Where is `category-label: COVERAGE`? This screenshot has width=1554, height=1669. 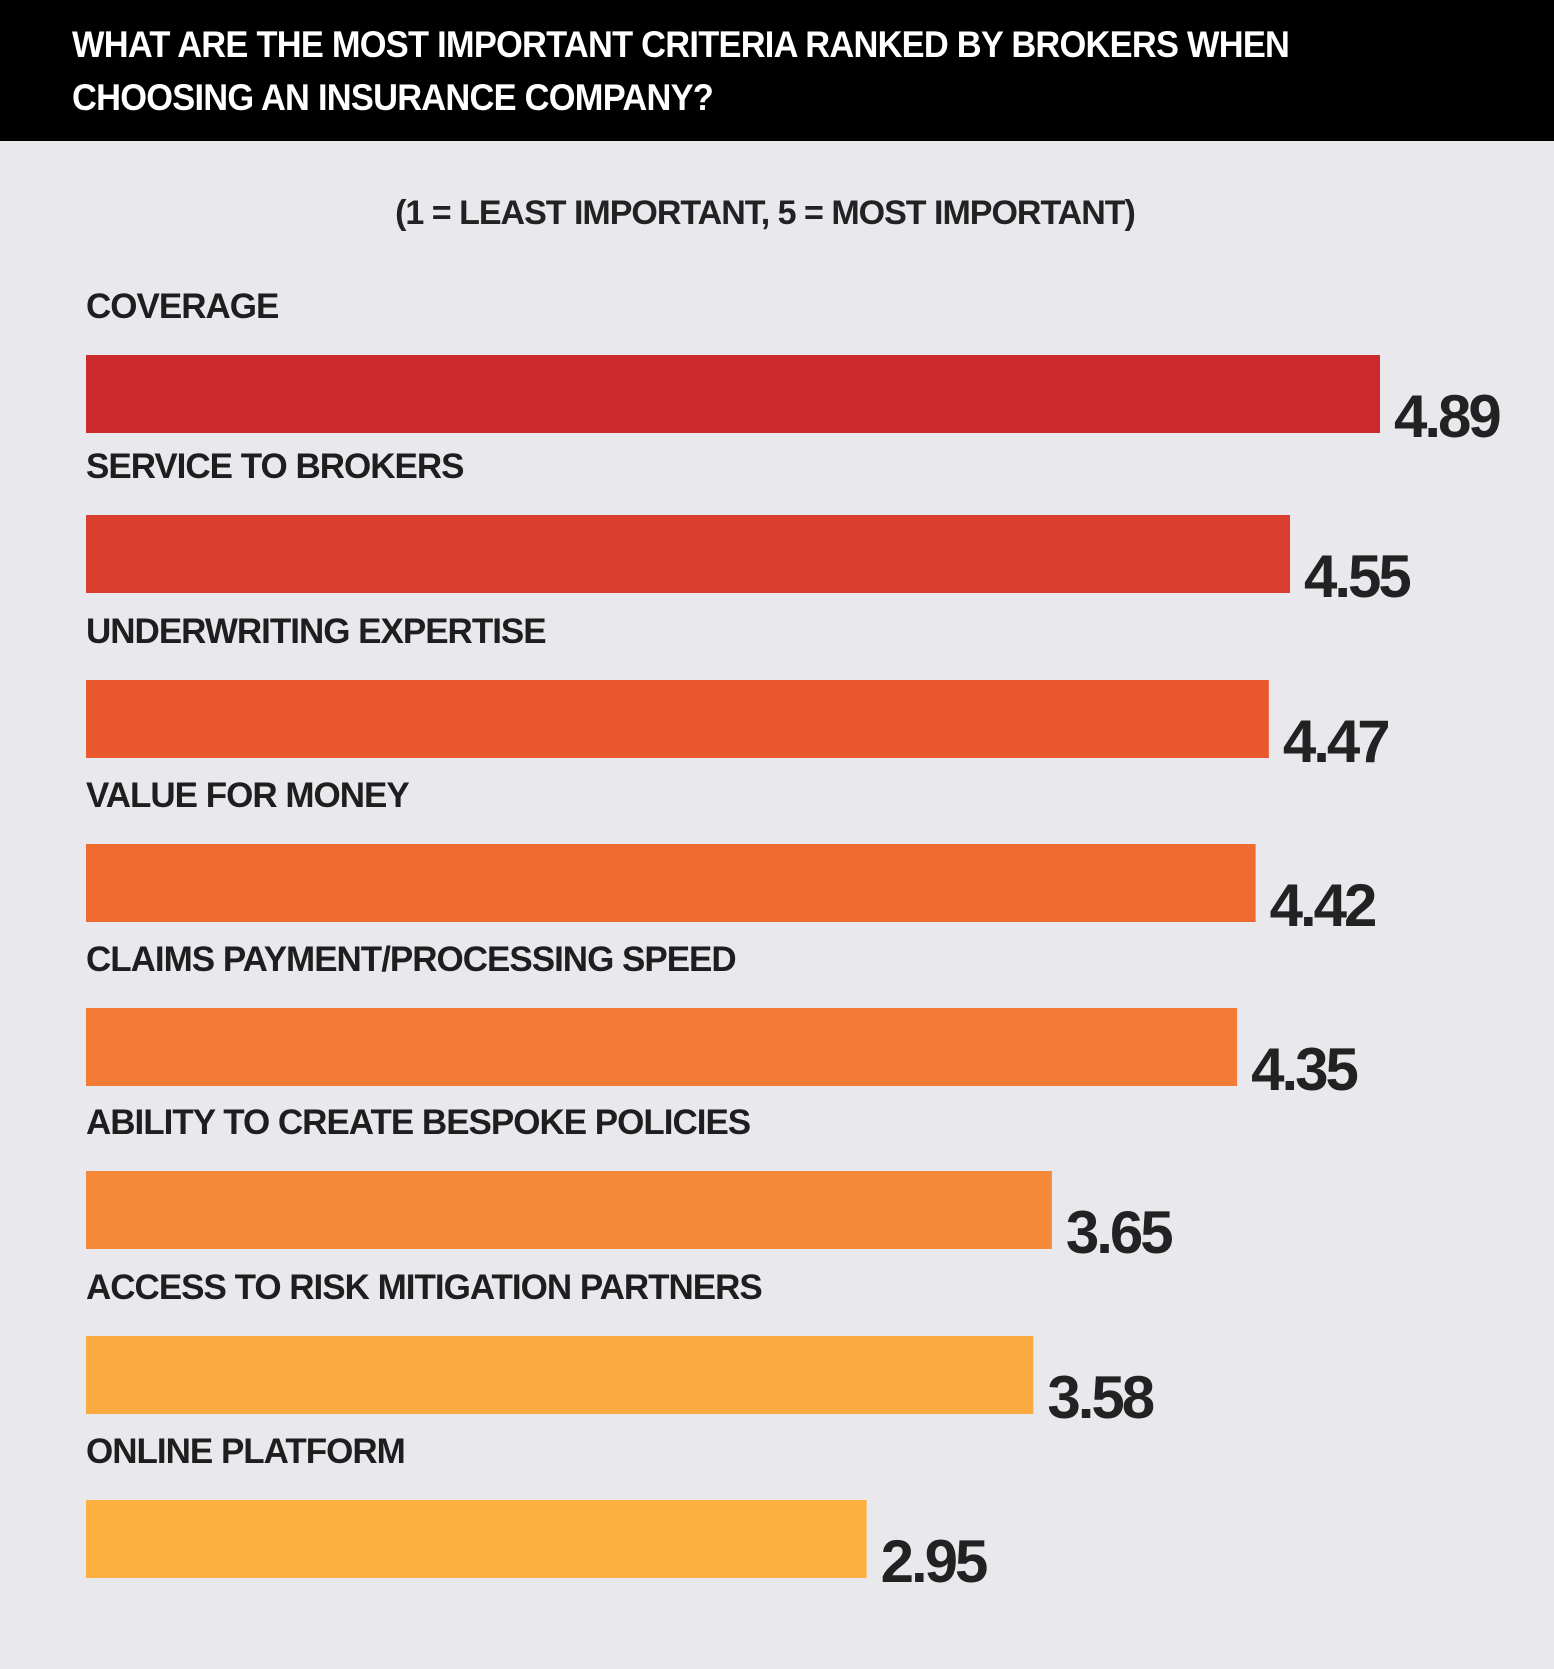
category-label: COVERAGE is located at coordinates (182, 306).